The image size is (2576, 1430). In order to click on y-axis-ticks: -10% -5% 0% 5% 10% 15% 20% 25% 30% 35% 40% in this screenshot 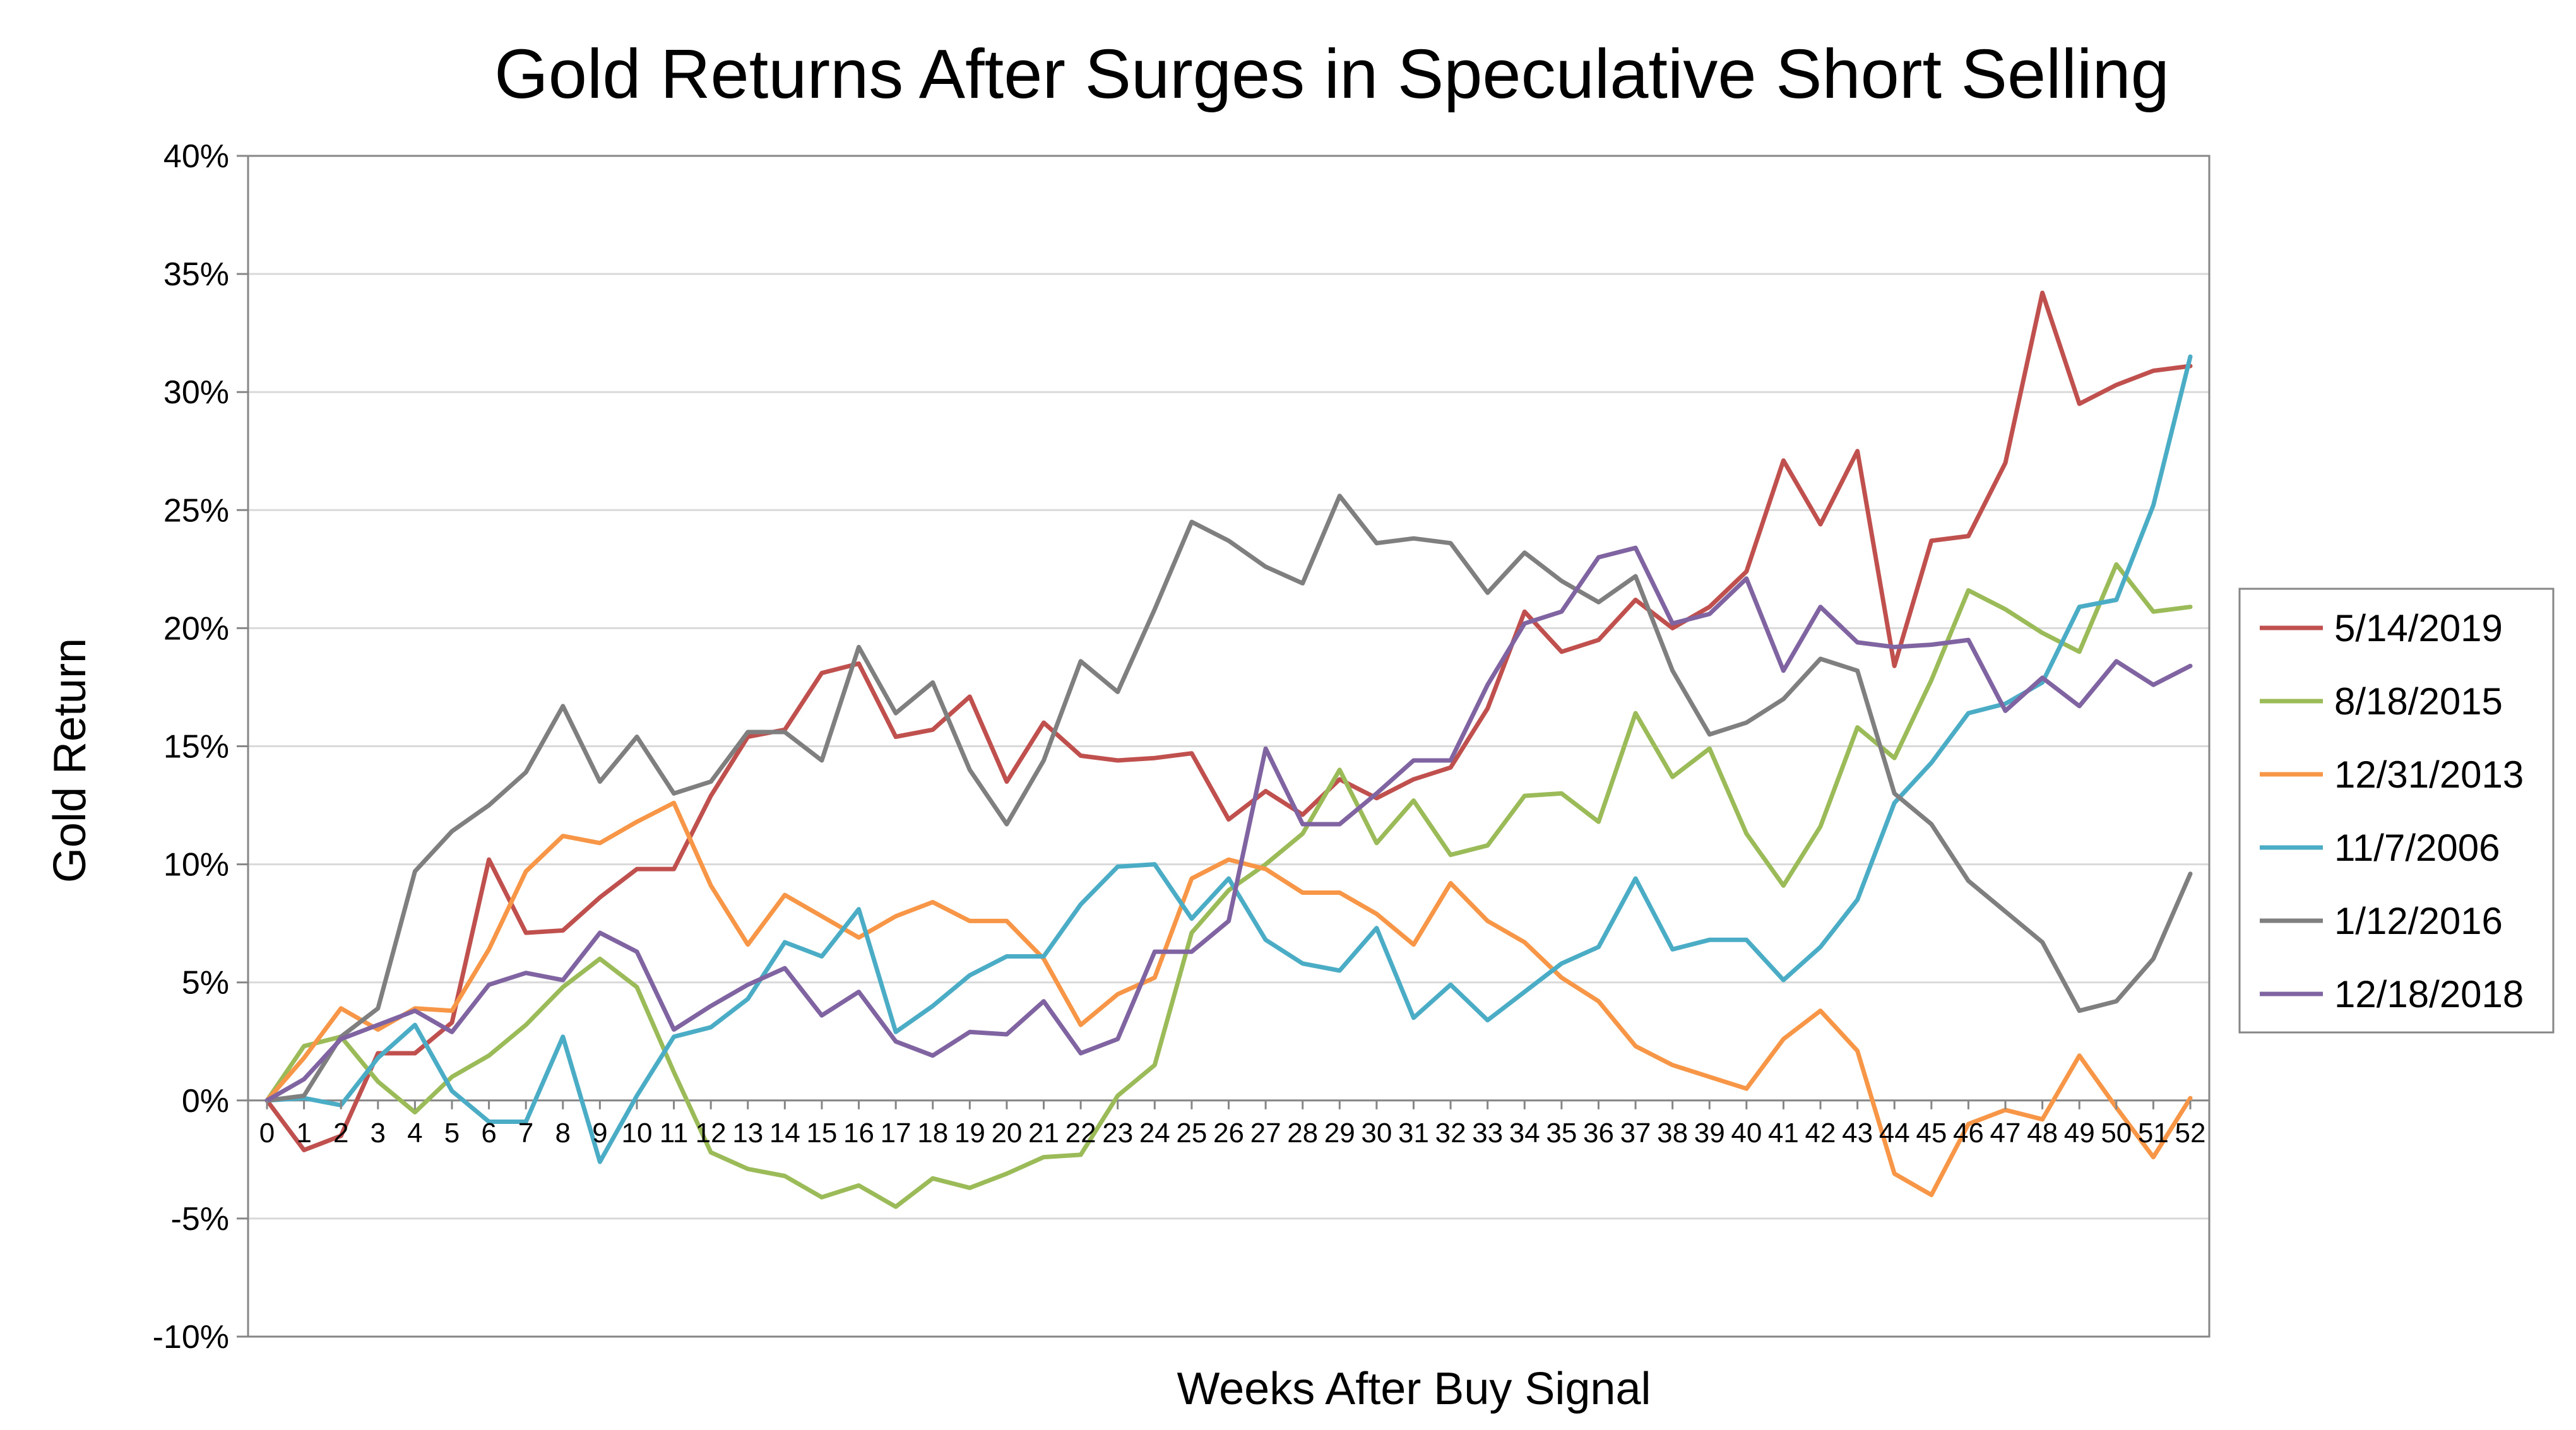, I will do `click(201, 747)`.